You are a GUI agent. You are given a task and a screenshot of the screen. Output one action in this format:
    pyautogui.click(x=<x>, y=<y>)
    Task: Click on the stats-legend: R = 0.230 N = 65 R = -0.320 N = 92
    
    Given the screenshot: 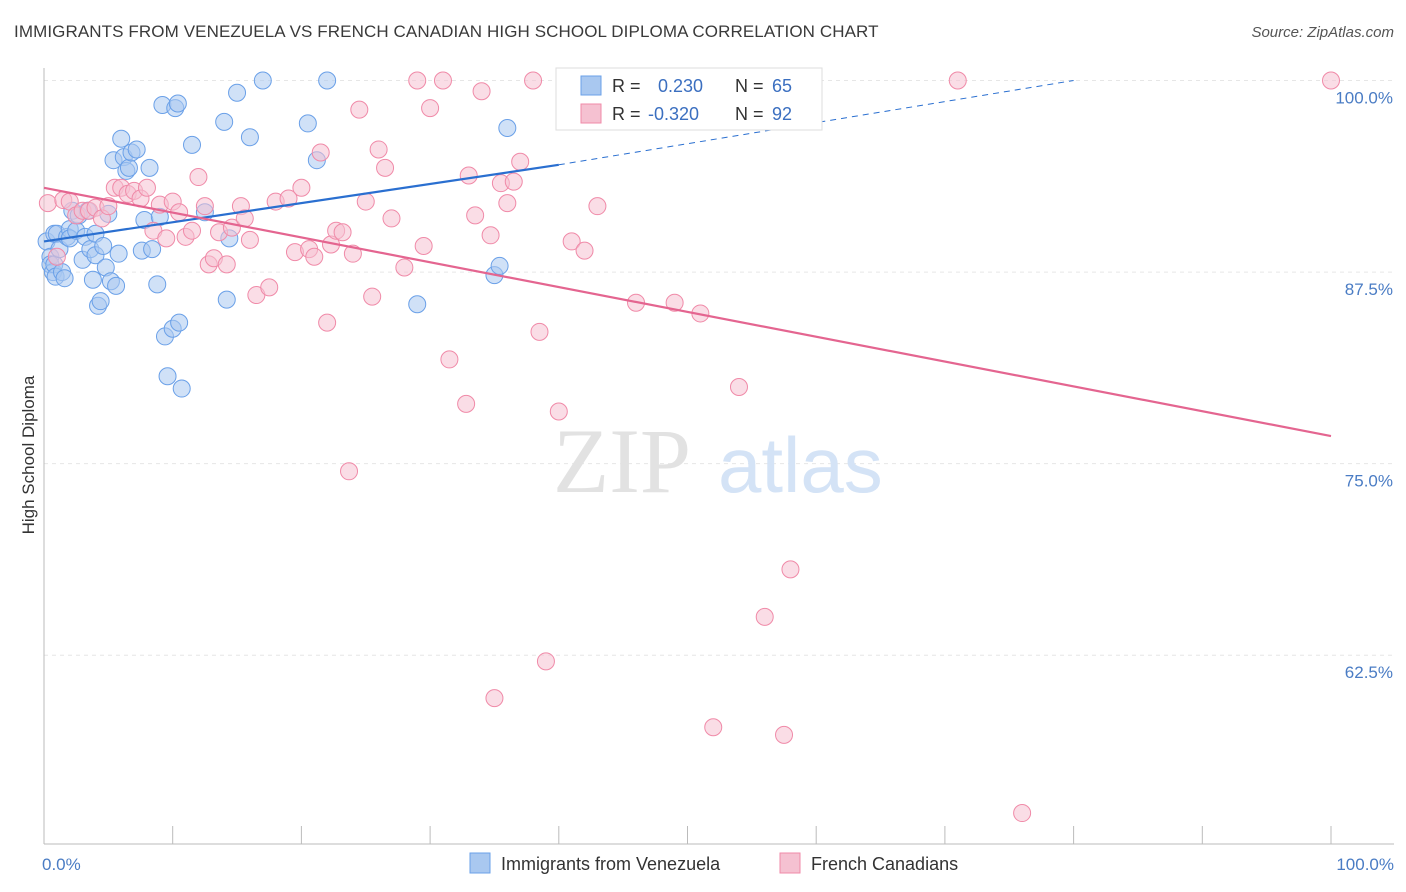 What is the action you would take?
    pyautogui.click(x=689, y=99)
    